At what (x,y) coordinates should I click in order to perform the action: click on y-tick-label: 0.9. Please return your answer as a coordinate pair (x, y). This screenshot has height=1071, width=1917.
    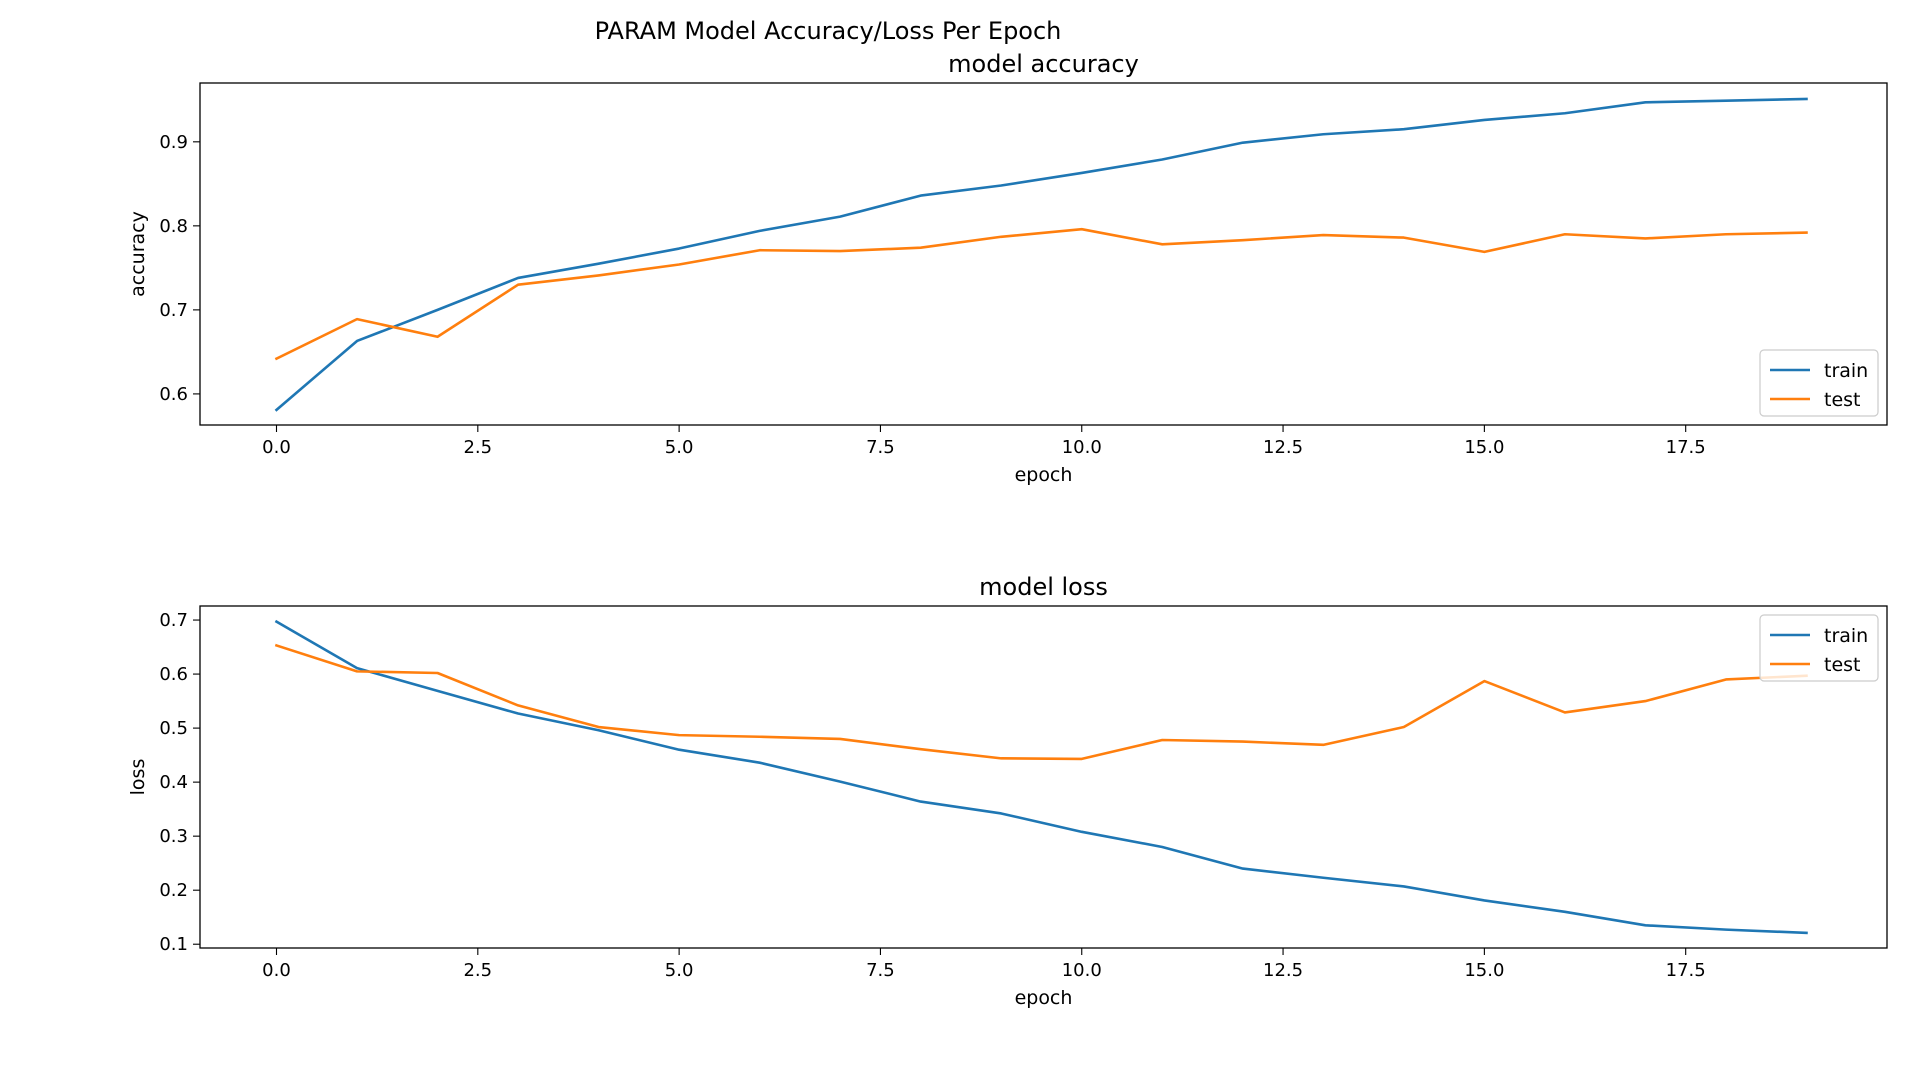
    Looking at the image, I should click on (173, 142).